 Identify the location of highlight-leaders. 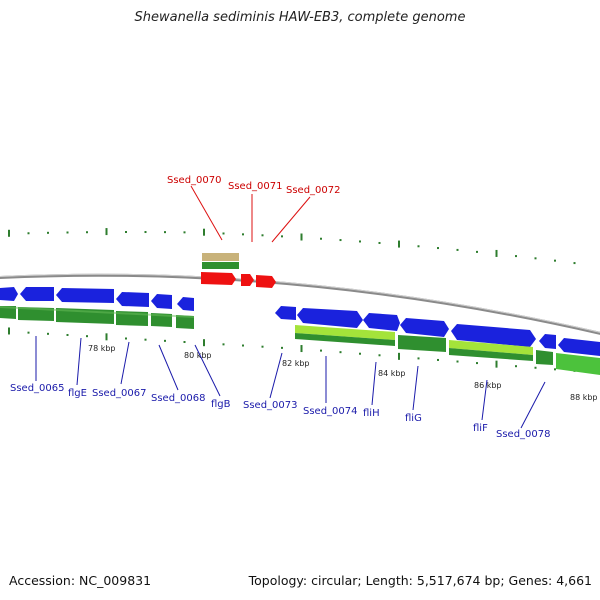
(250, 214).